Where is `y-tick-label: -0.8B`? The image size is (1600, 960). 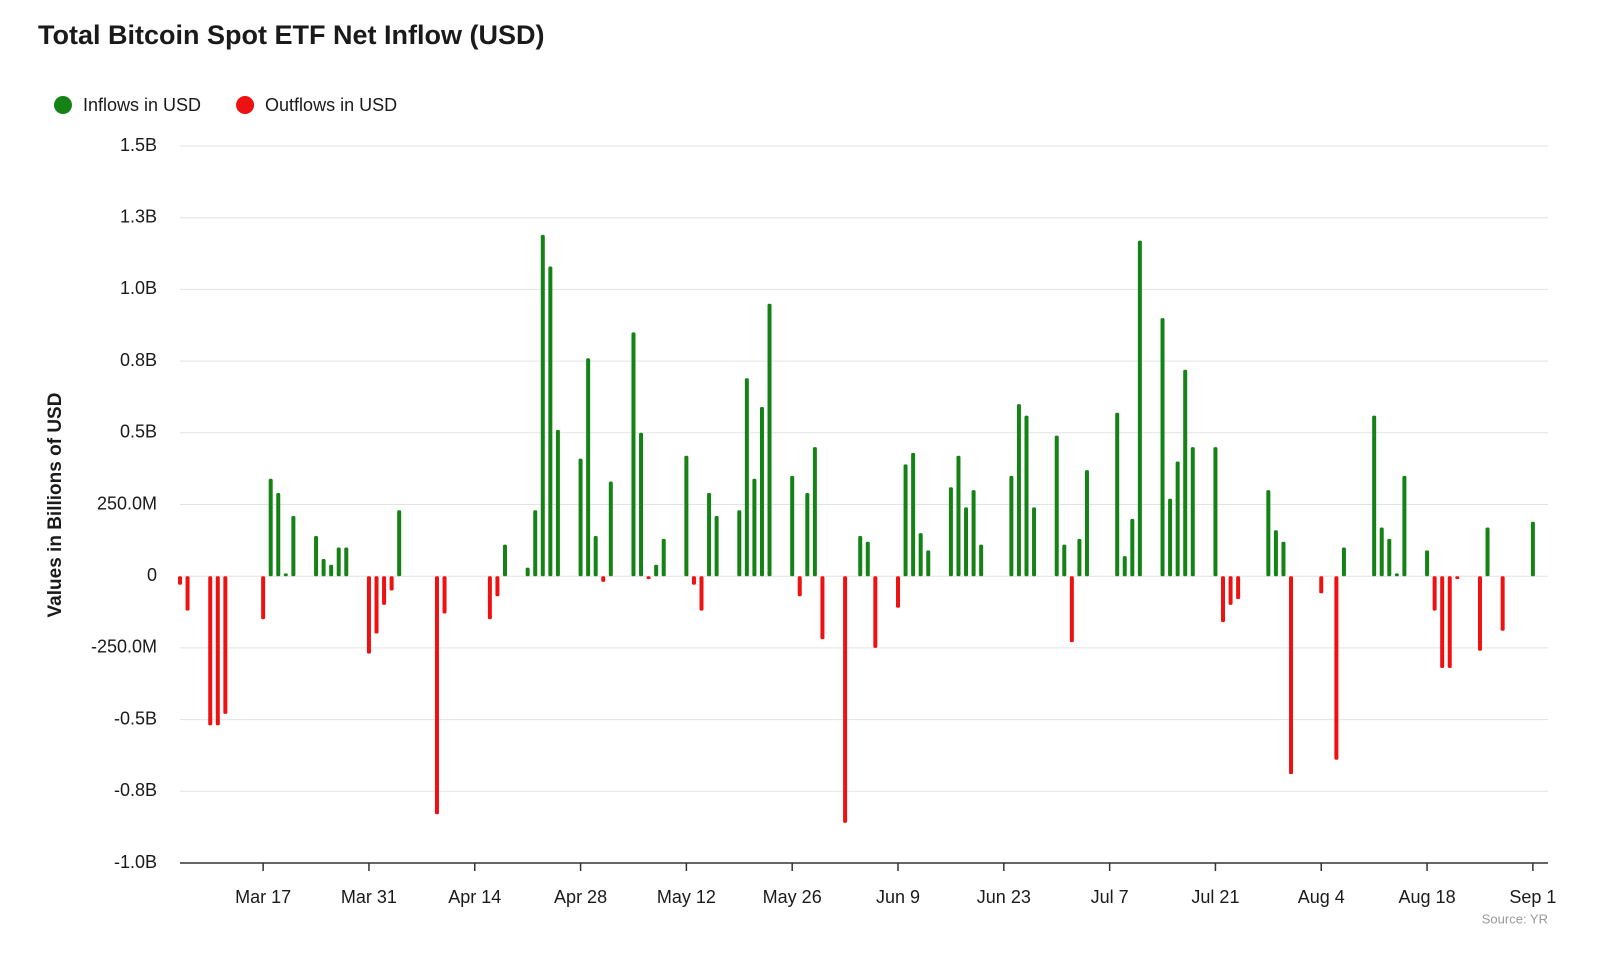 y-tick-label: -0.8B is located at coordinates (135, 790).